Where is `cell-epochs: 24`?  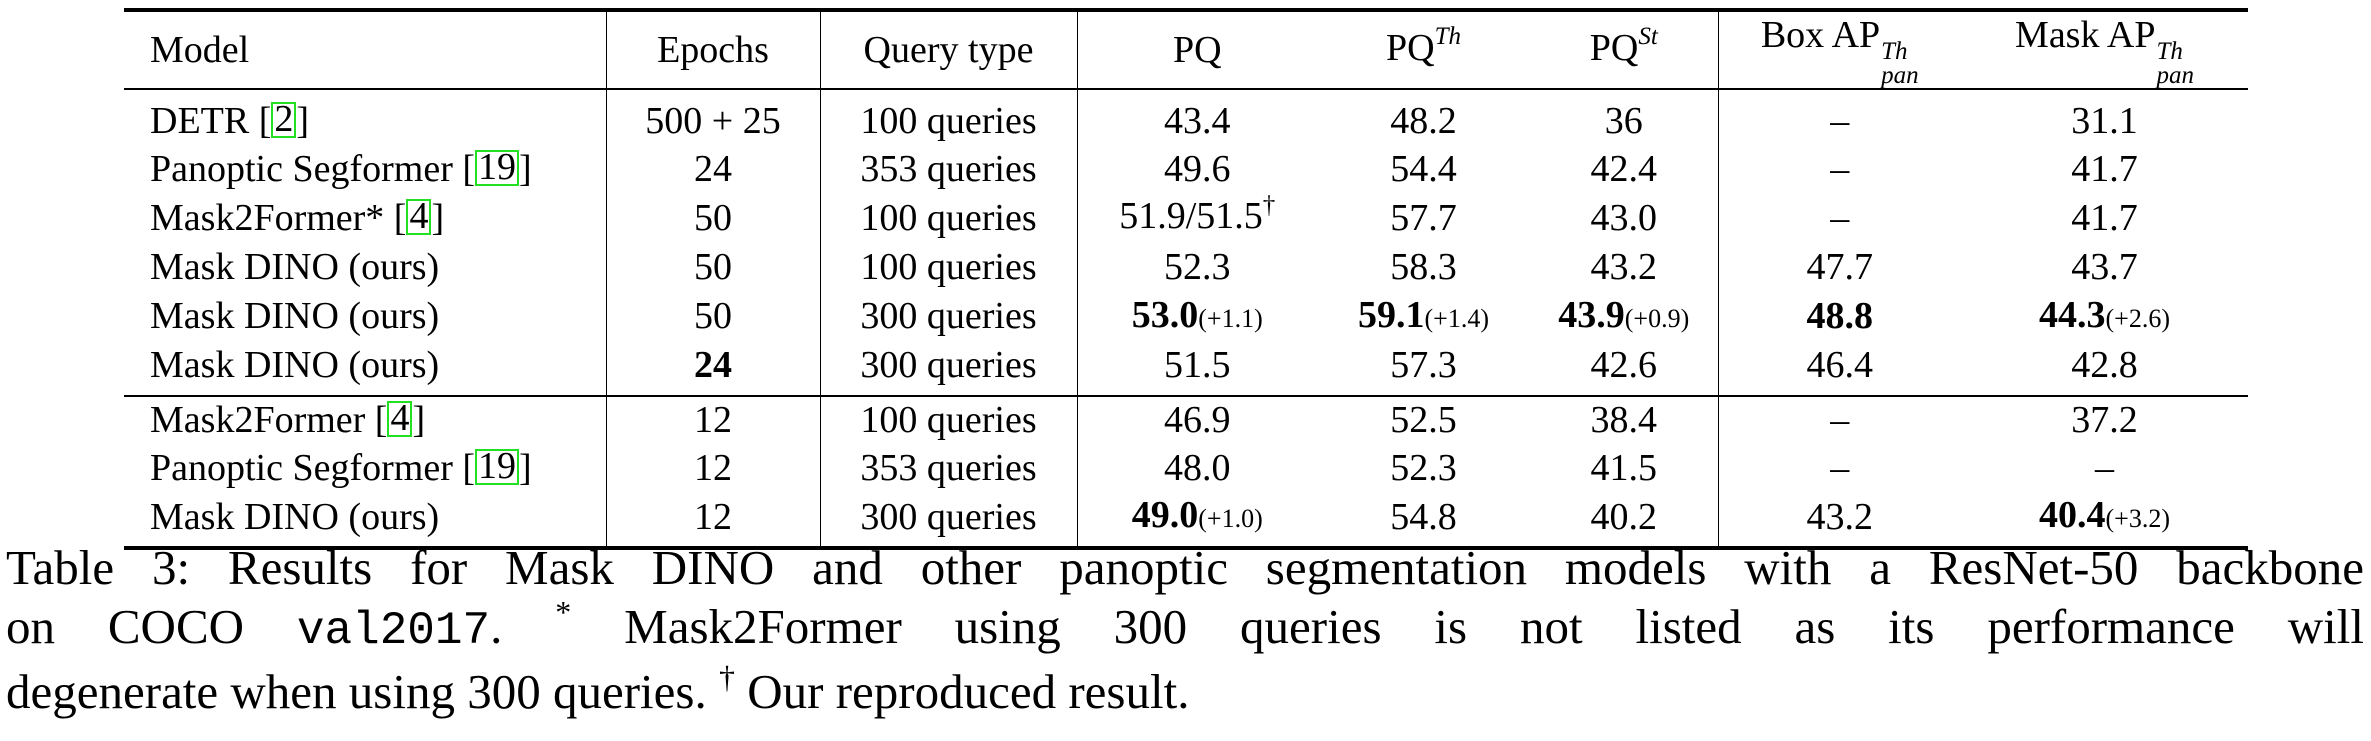
cell-epochs: 24 is located at coordinates (713, 169).